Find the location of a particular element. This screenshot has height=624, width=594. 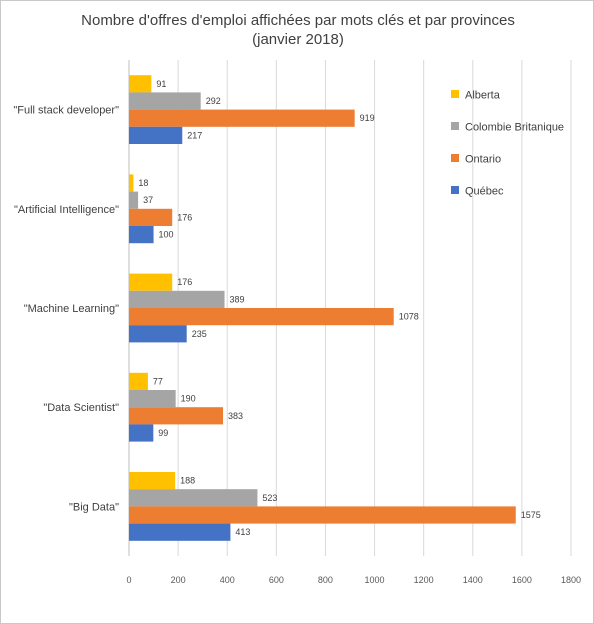

data-label: 217 is located at coordinates (194, 135).